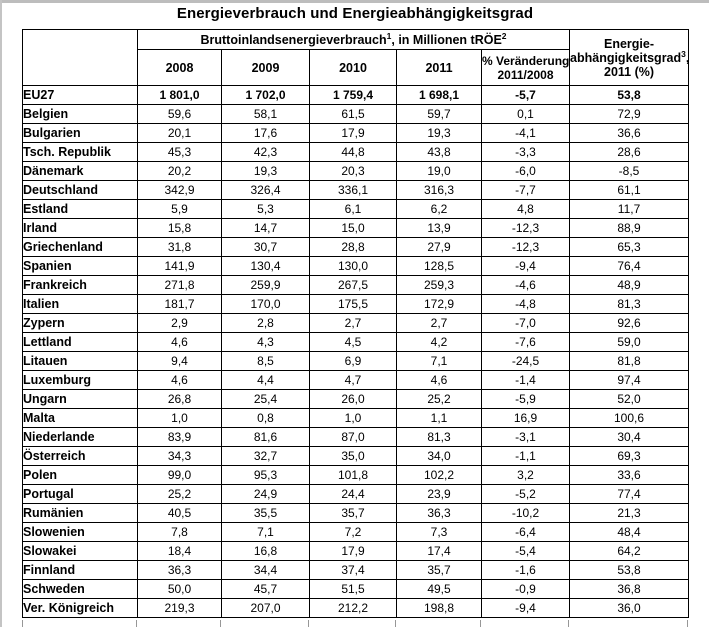  I want to click on country-cell: Schweden, so click(80, 589).